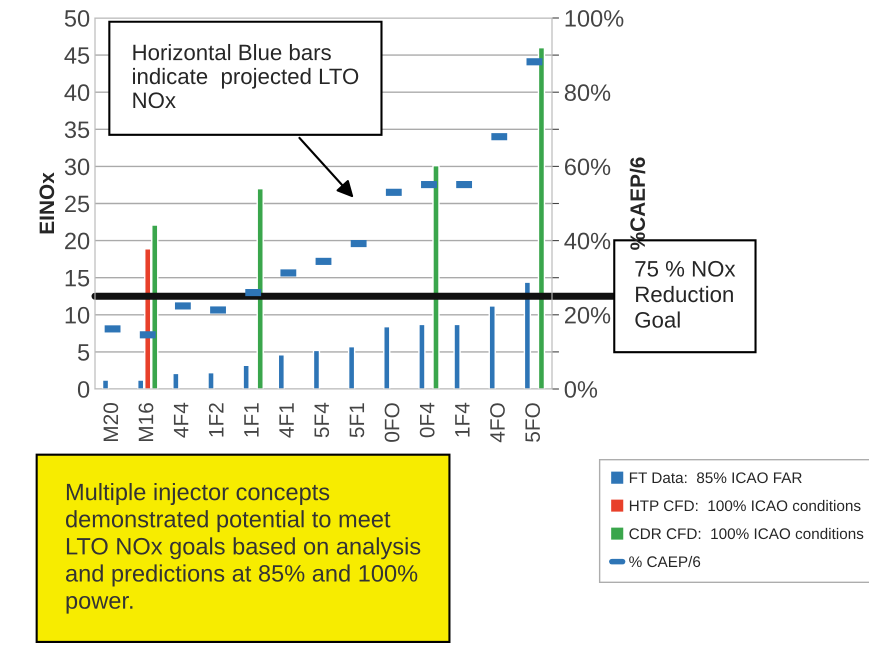  I want to click on text: Multiple injector concepts demonstrated potential to meet LTO NOx goals based on analysis and predictions at 85% and 100% power., so click(243, 548).